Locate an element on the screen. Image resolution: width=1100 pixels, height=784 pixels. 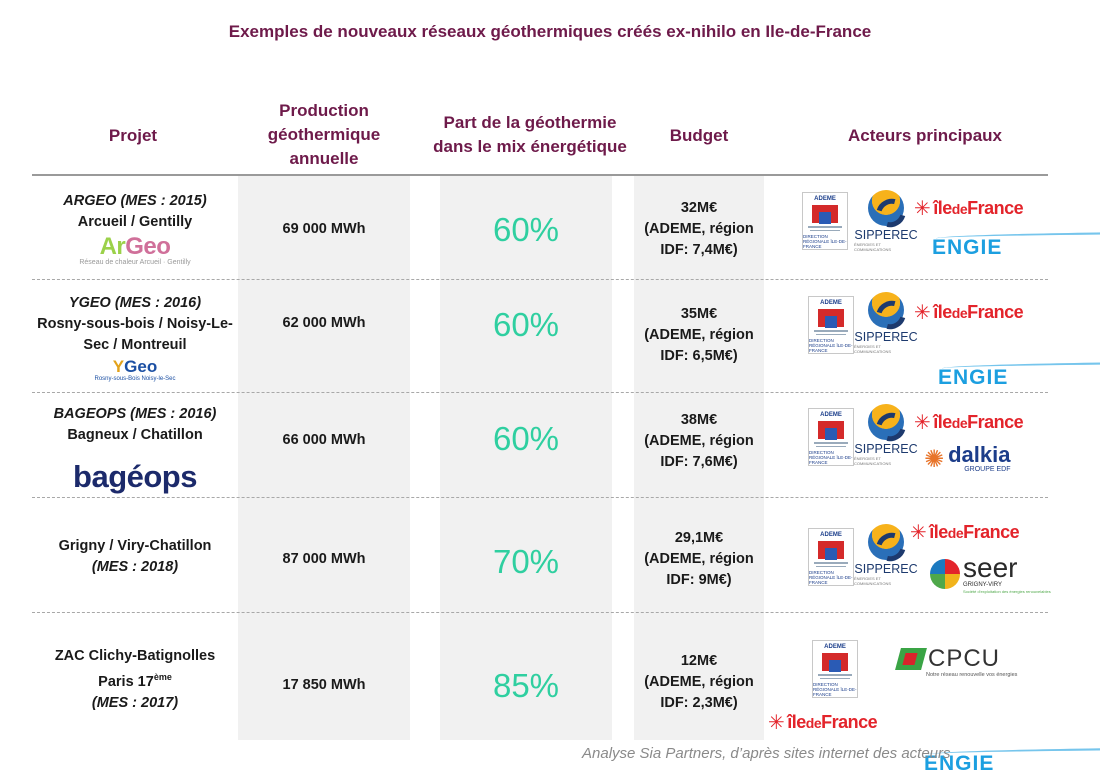
header-part-line2: dans le mix énergétique is located at coordinates (530, 146).